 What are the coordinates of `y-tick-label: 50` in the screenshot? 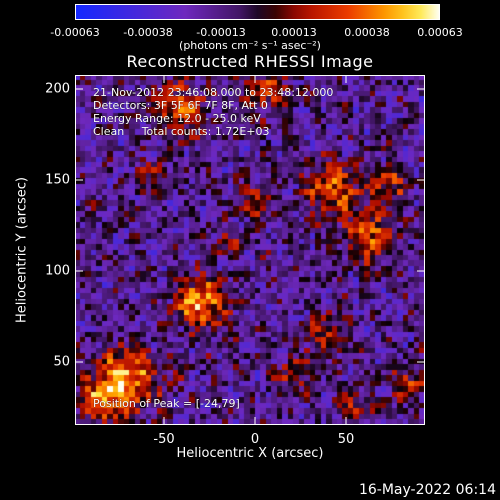 It's located at (61, 362).